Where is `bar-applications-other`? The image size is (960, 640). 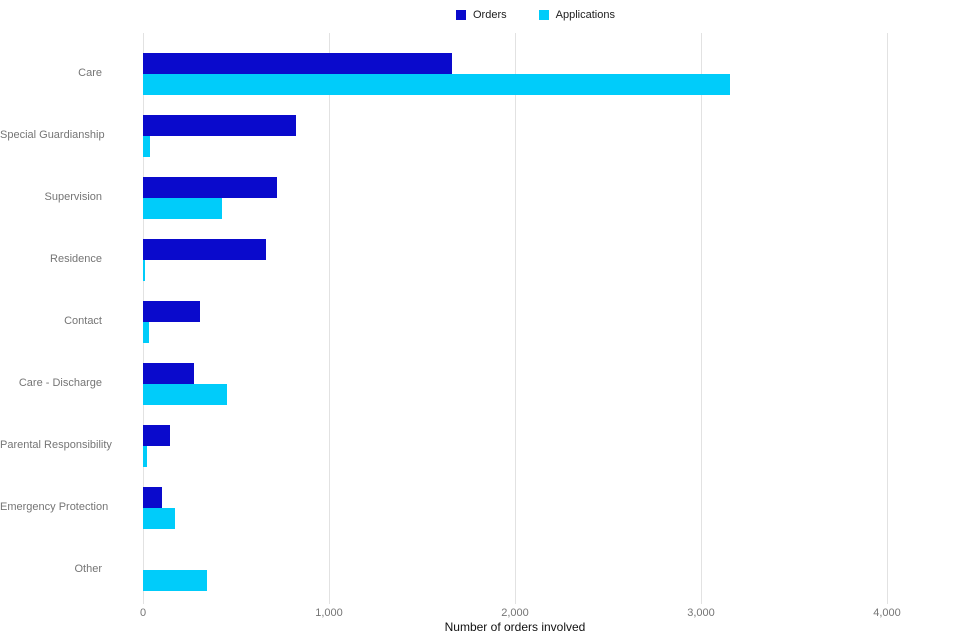
bar-applications-other is located at coordinates (175, 580).